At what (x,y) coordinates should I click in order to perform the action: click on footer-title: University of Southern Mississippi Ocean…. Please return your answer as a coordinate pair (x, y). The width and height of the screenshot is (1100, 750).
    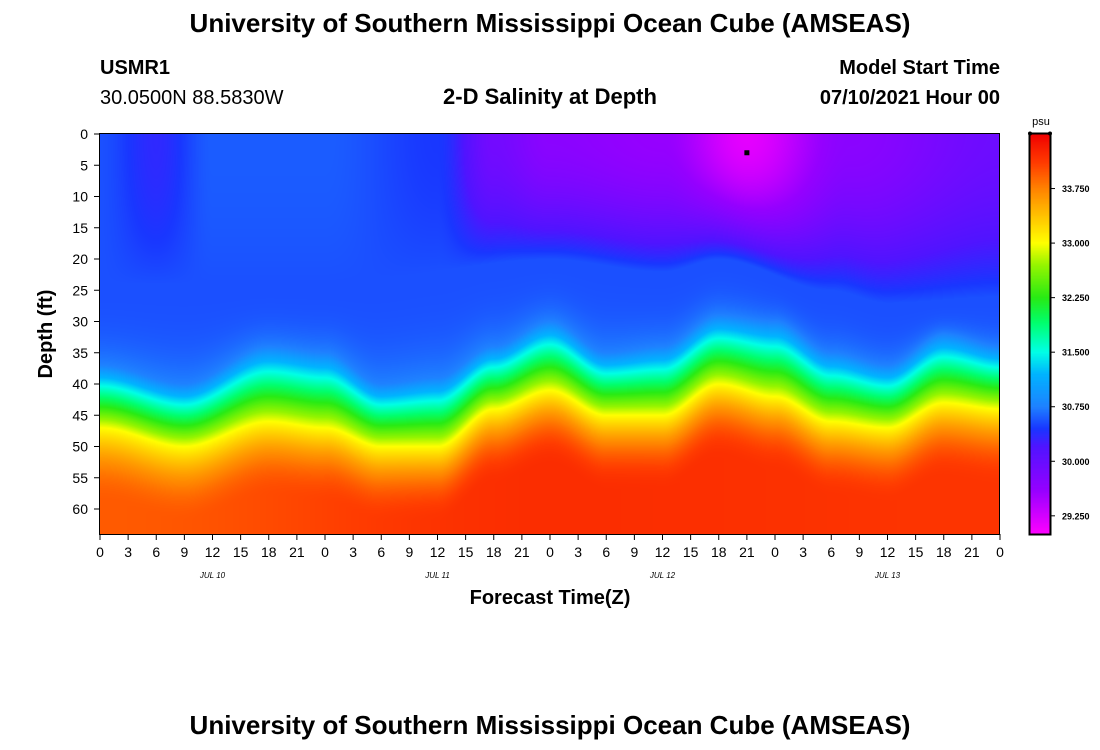
    Looking at the image, I should click on (550, 725).